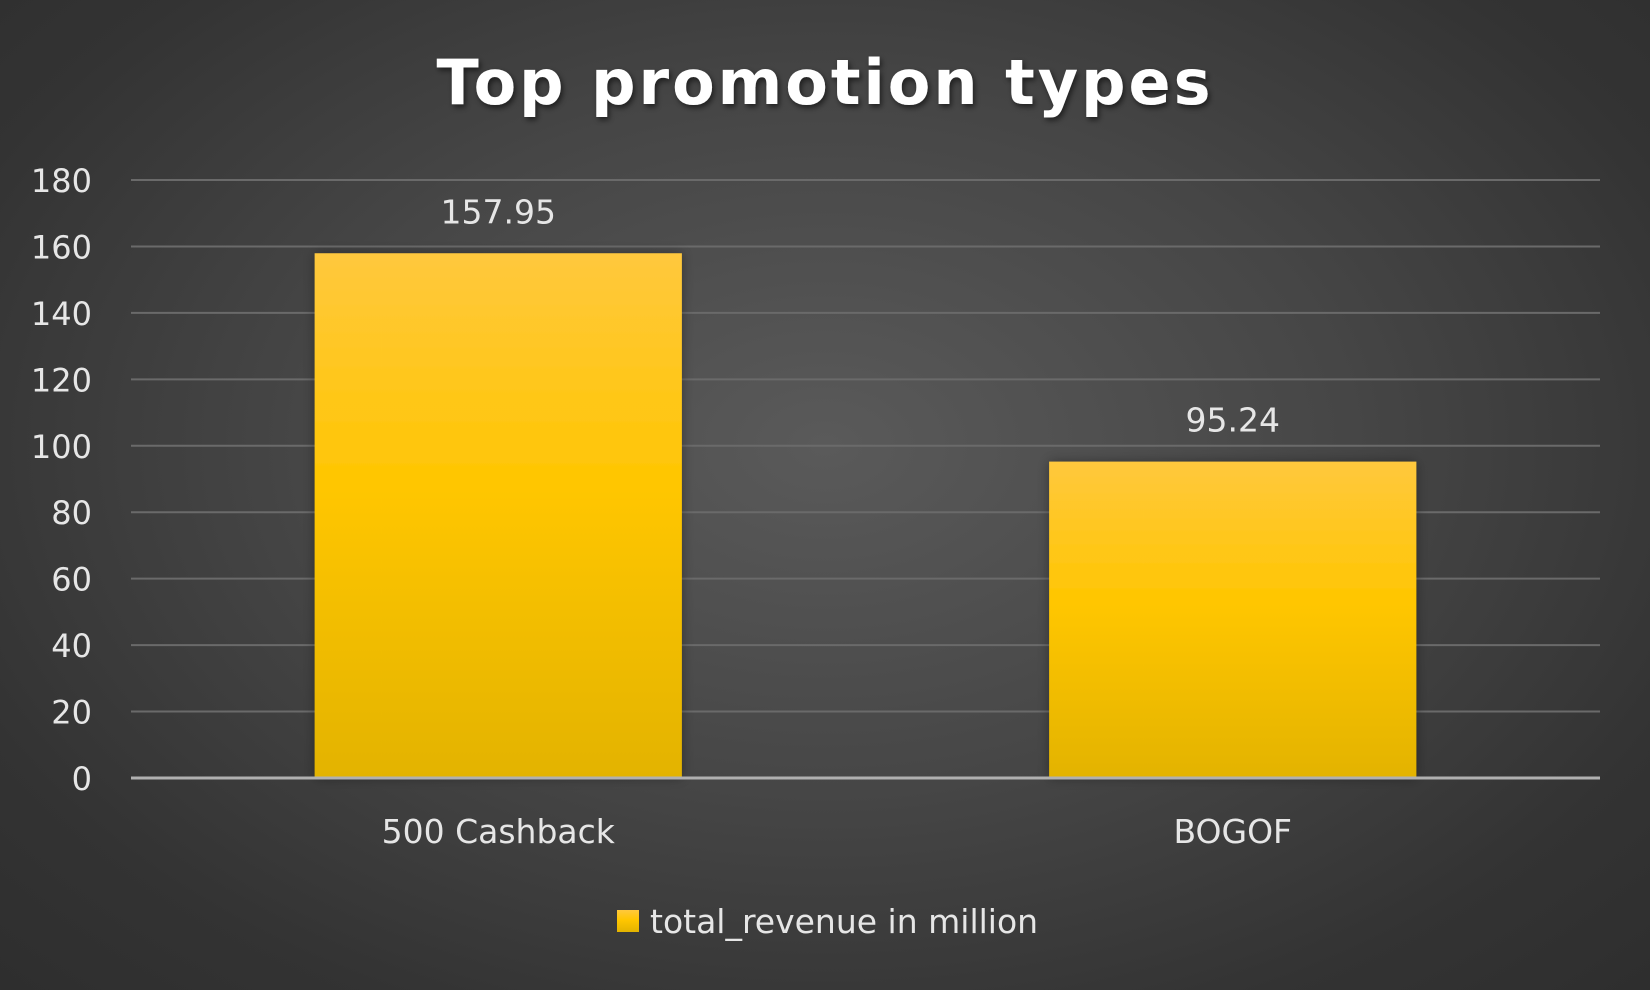 The width and height of the screenshot is (1650, 990). Describe the element at coordinates (1232, 831) in the screenshot. I see `x-category-label: BOGOF` at that location.